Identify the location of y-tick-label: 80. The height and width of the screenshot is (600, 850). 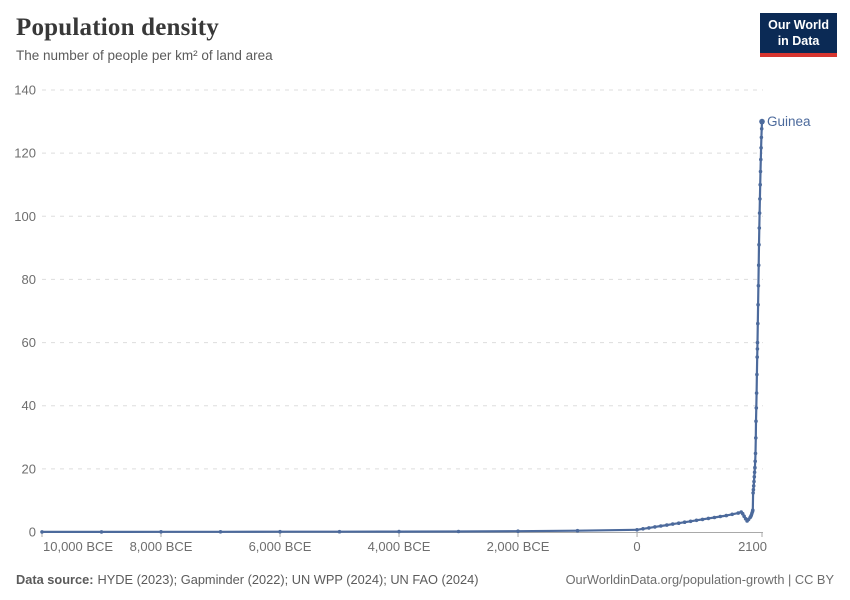
(29, 279).